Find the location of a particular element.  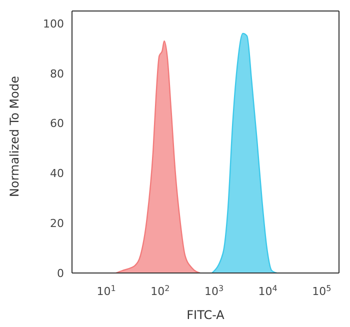

x-tick-label: 10$^{1}$ is located at coordinates (106, 291).